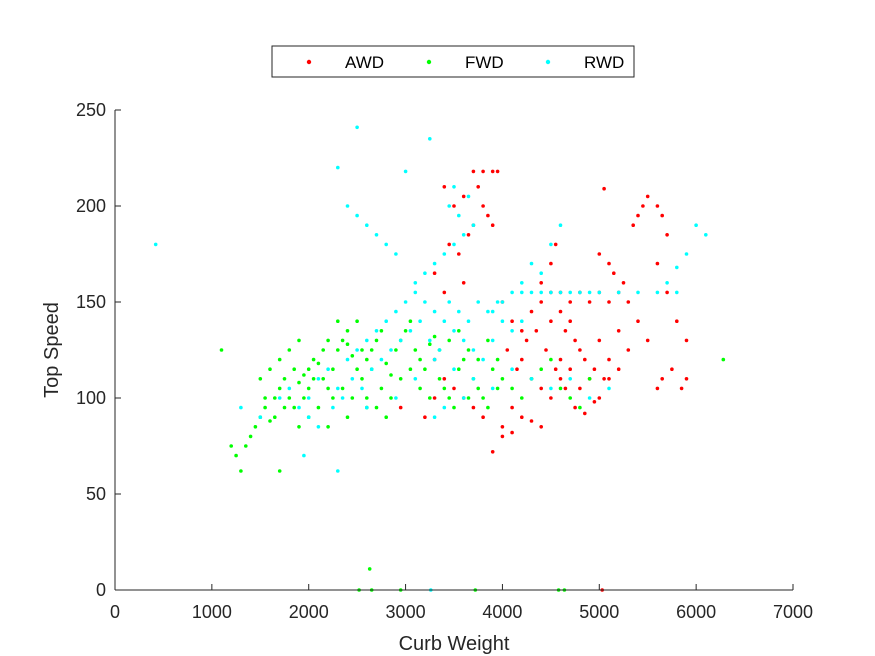  I want to click on x-tick-label-0: 0, so click(115, 612).